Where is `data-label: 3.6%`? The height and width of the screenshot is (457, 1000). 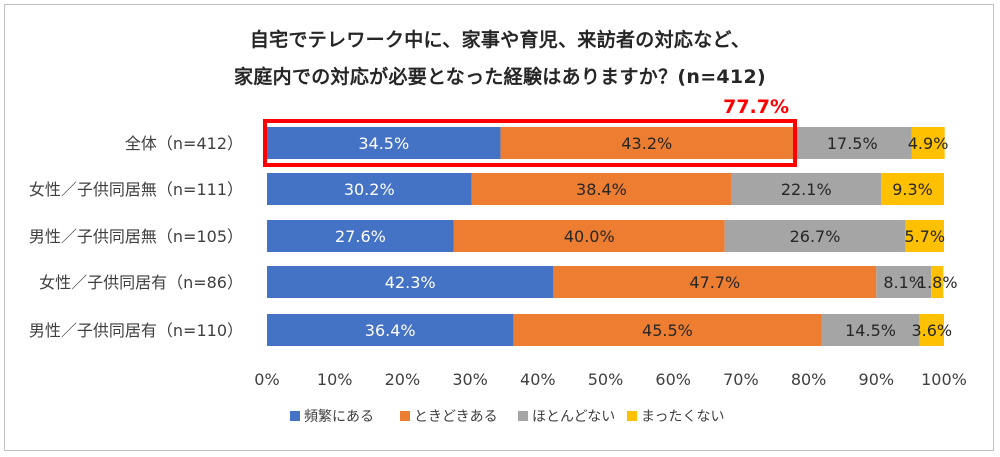 data-label: 3.6% is located at coordinates (931, 330).